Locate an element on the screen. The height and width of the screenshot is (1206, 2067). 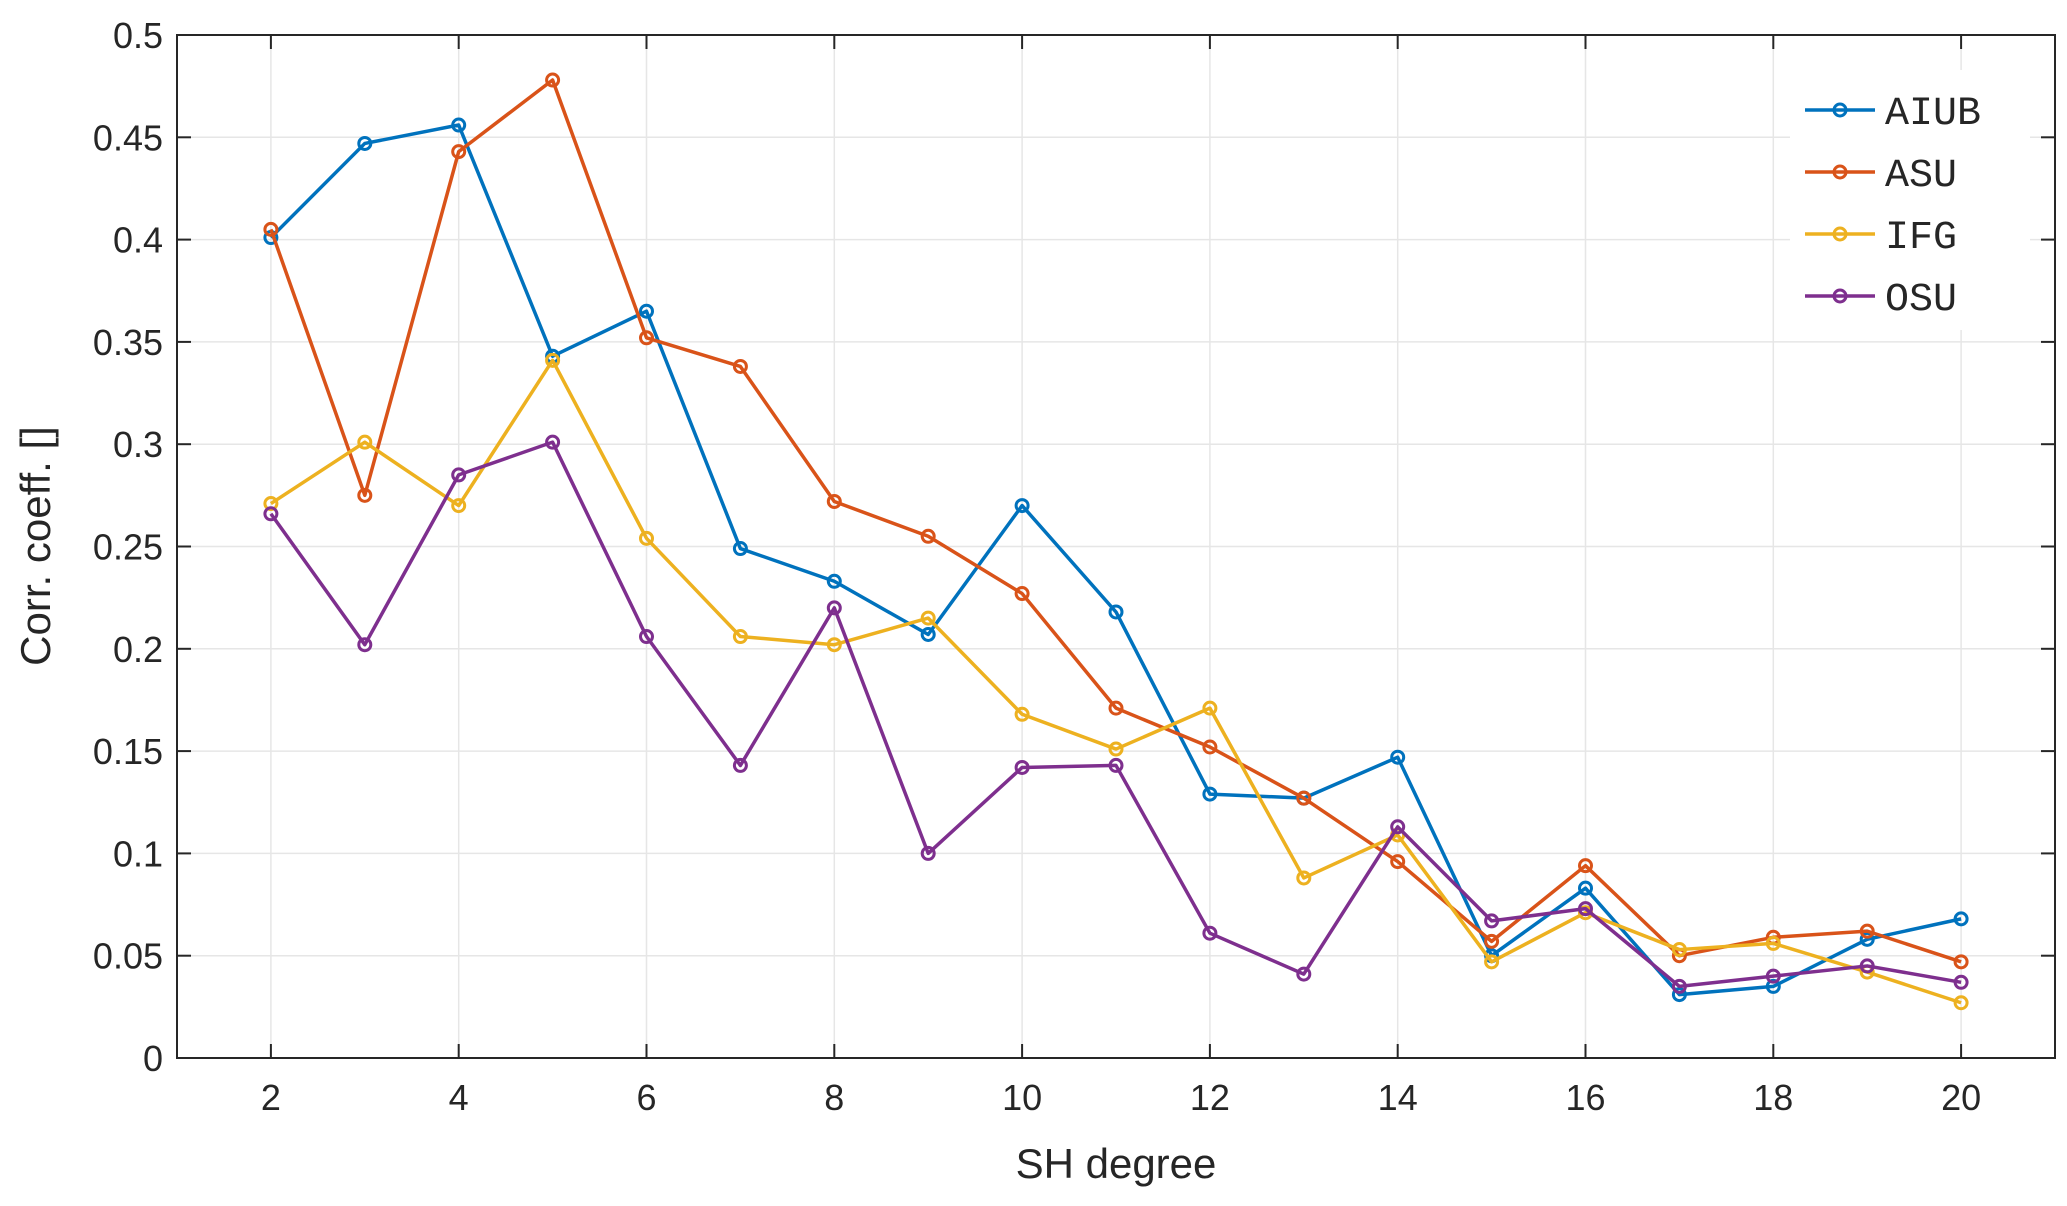
y-tick-label: 0.4 is located at coordinates (138, 240).